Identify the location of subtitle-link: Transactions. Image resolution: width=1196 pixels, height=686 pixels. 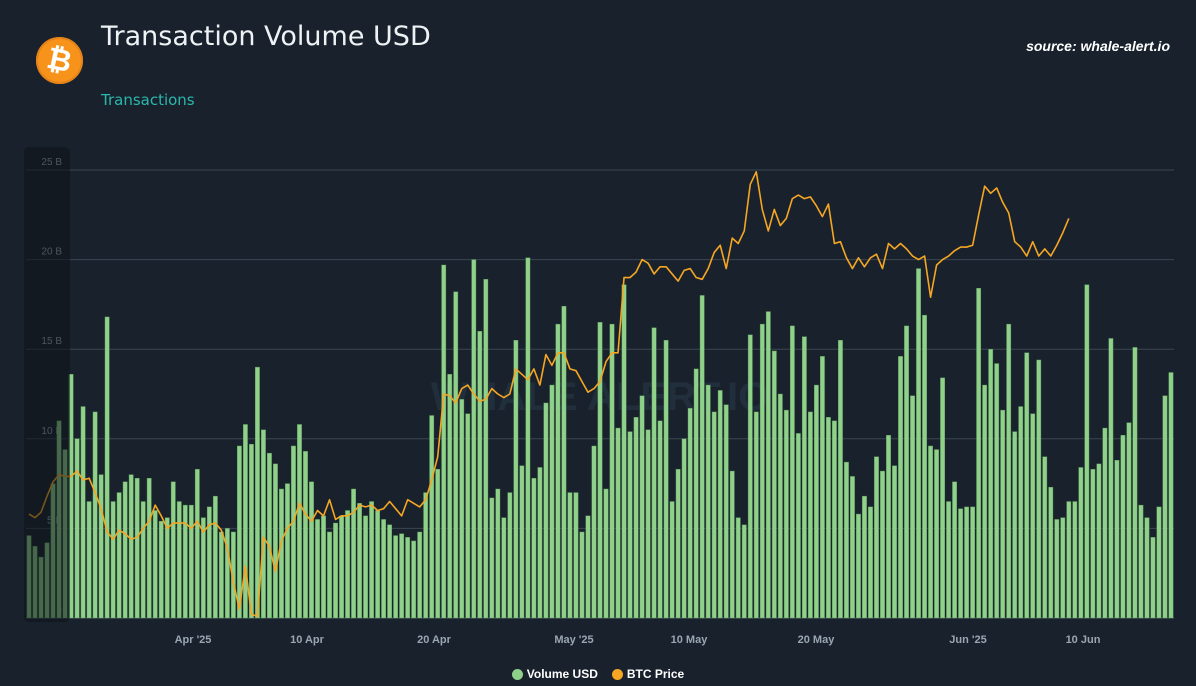
(148, 100).